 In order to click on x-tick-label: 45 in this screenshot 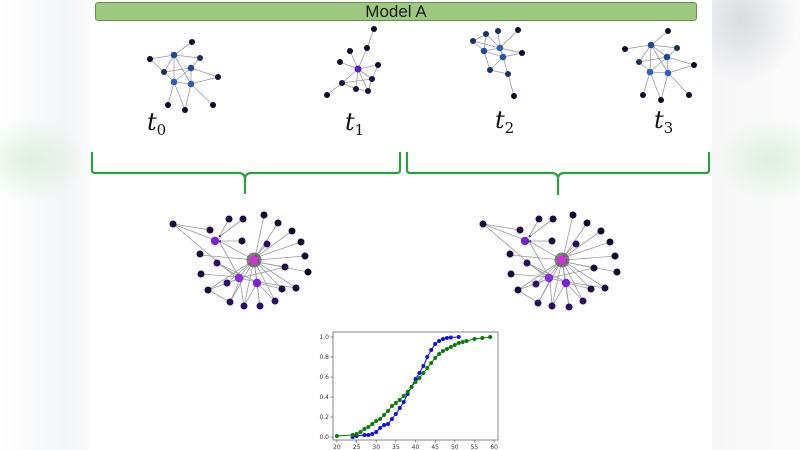, I will do `click(435, 447)`.